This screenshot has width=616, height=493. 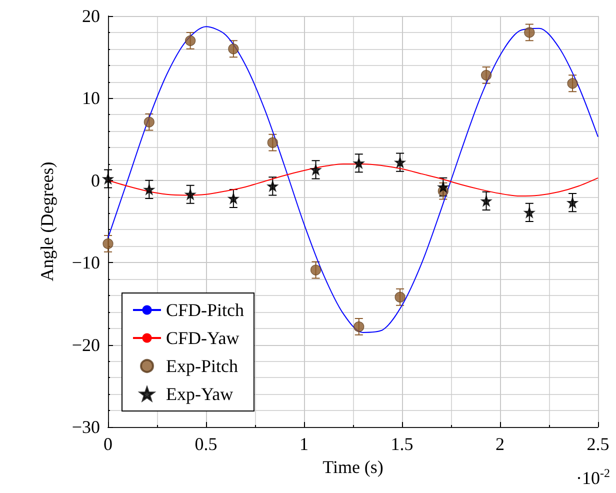 What do you see at coordinates (47, 222) in the screenshot?
I see `y-axis-title: Angle (Degrees)` at bounding box center [47, 222].